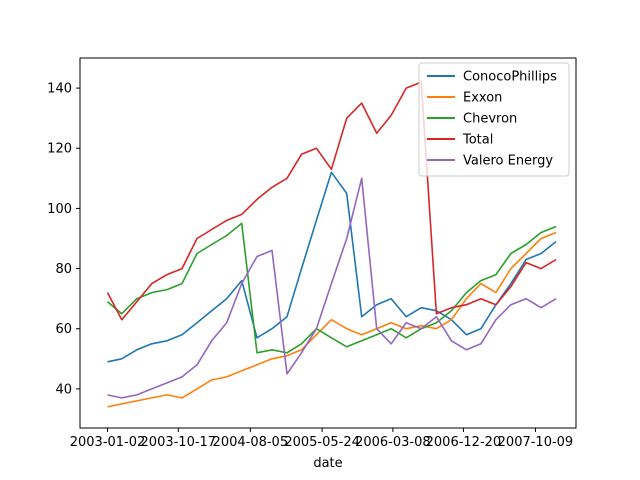 This screenshot has width=640, height=480. What do you see at coordinates (59, 149) in the screenshot?
I see `y-tick-label: 120` at bounding box center [59, 149].